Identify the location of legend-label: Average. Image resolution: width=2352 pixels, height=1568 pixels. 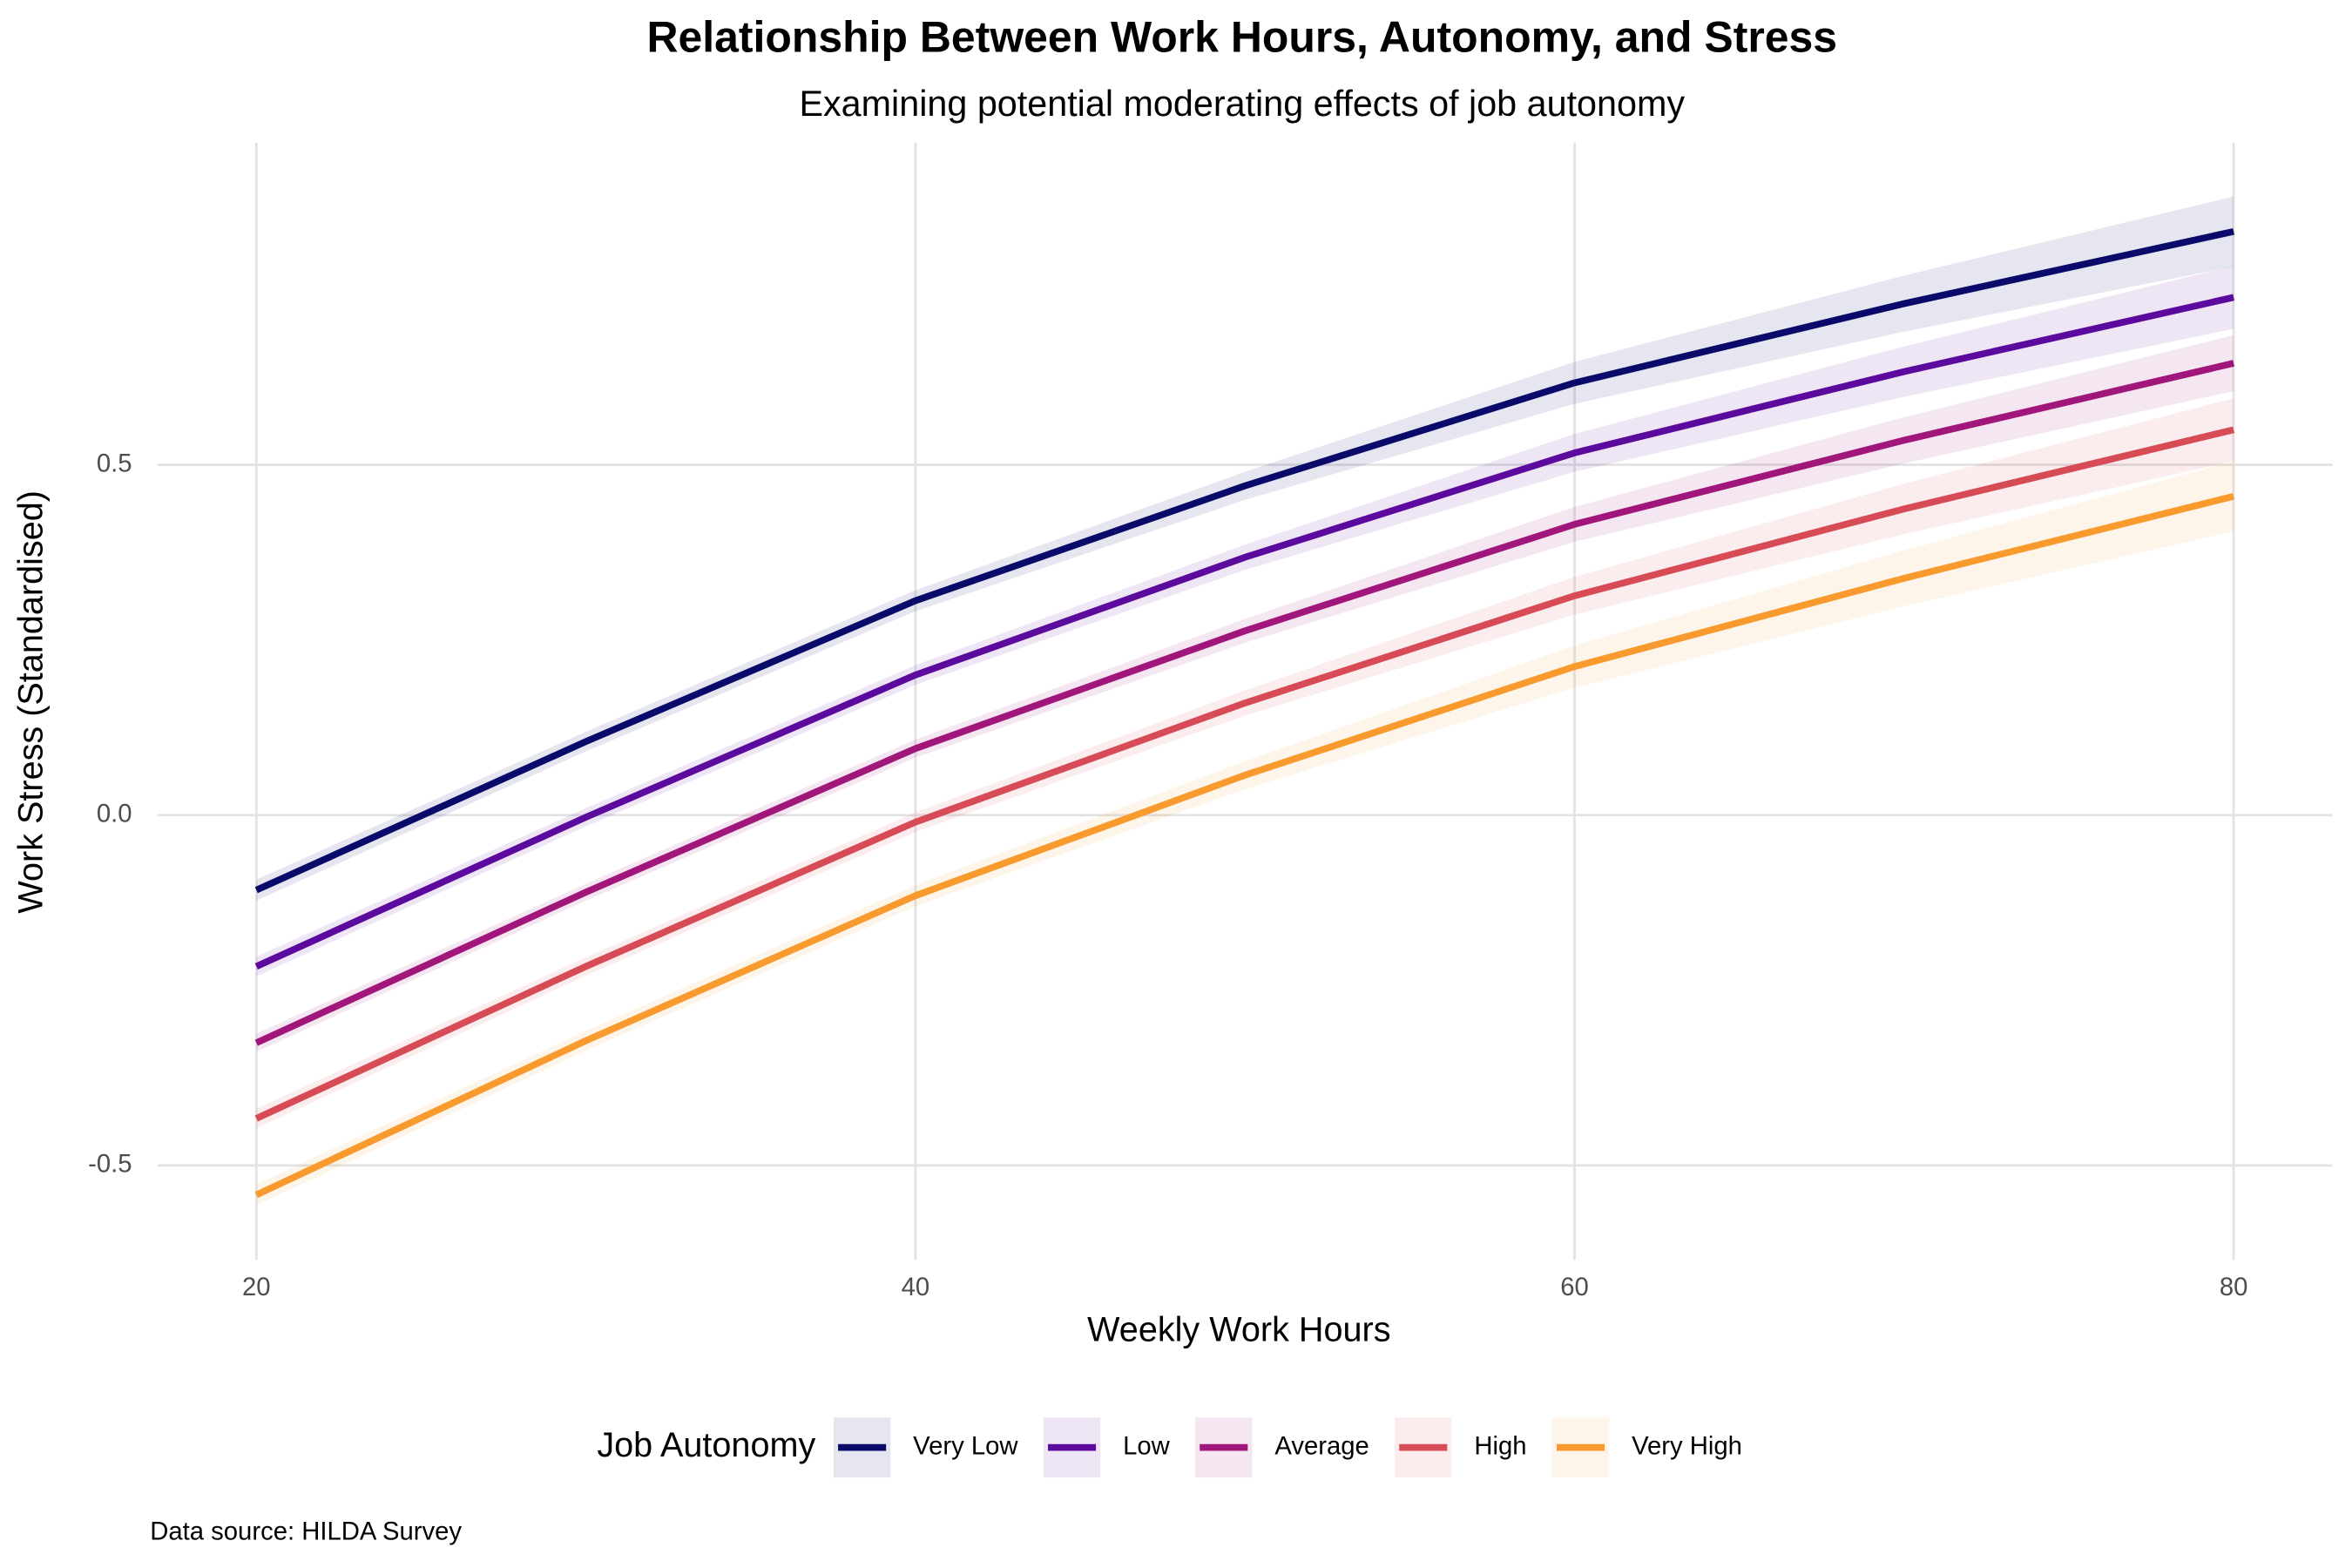
(1321, 1446).